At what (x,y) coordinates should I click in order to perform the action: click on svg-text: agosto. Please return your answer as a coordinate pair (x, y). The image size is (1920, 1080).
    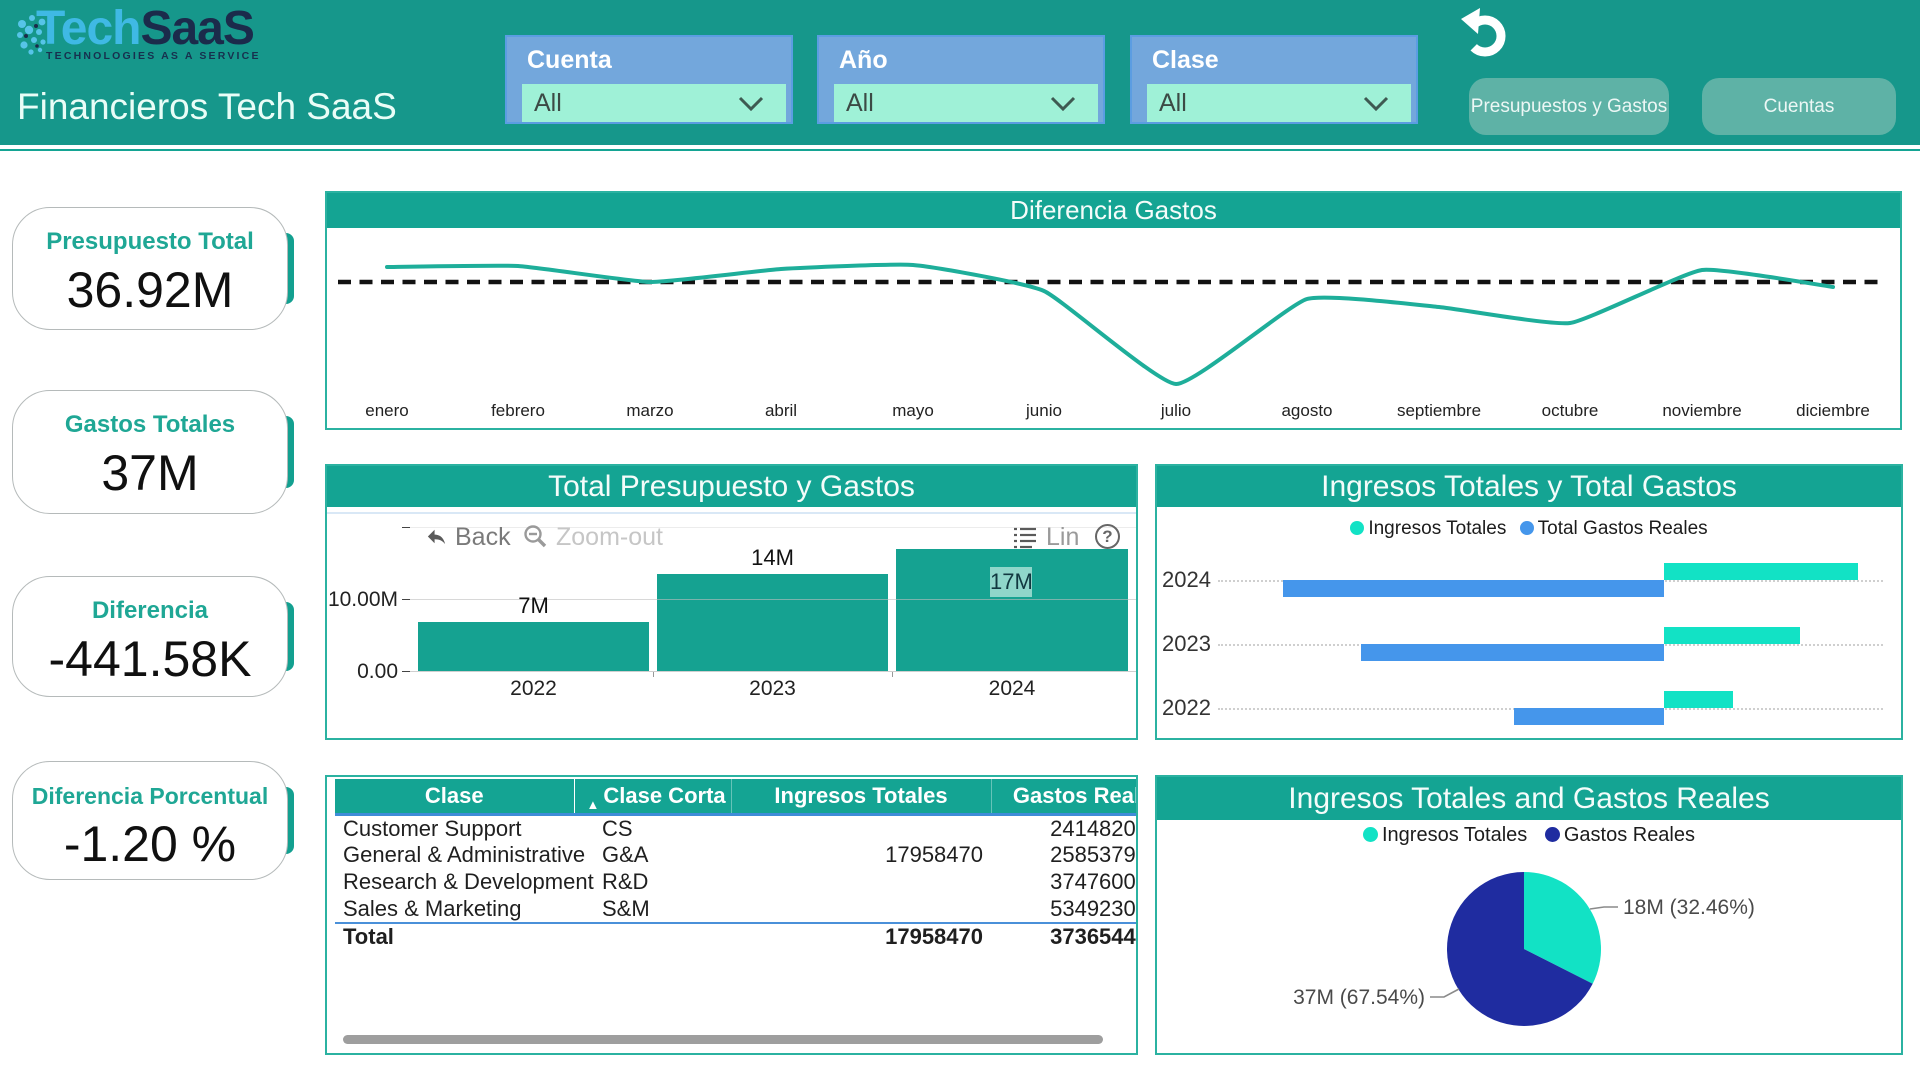
    Looking at the image, I should click on (1306, 410).